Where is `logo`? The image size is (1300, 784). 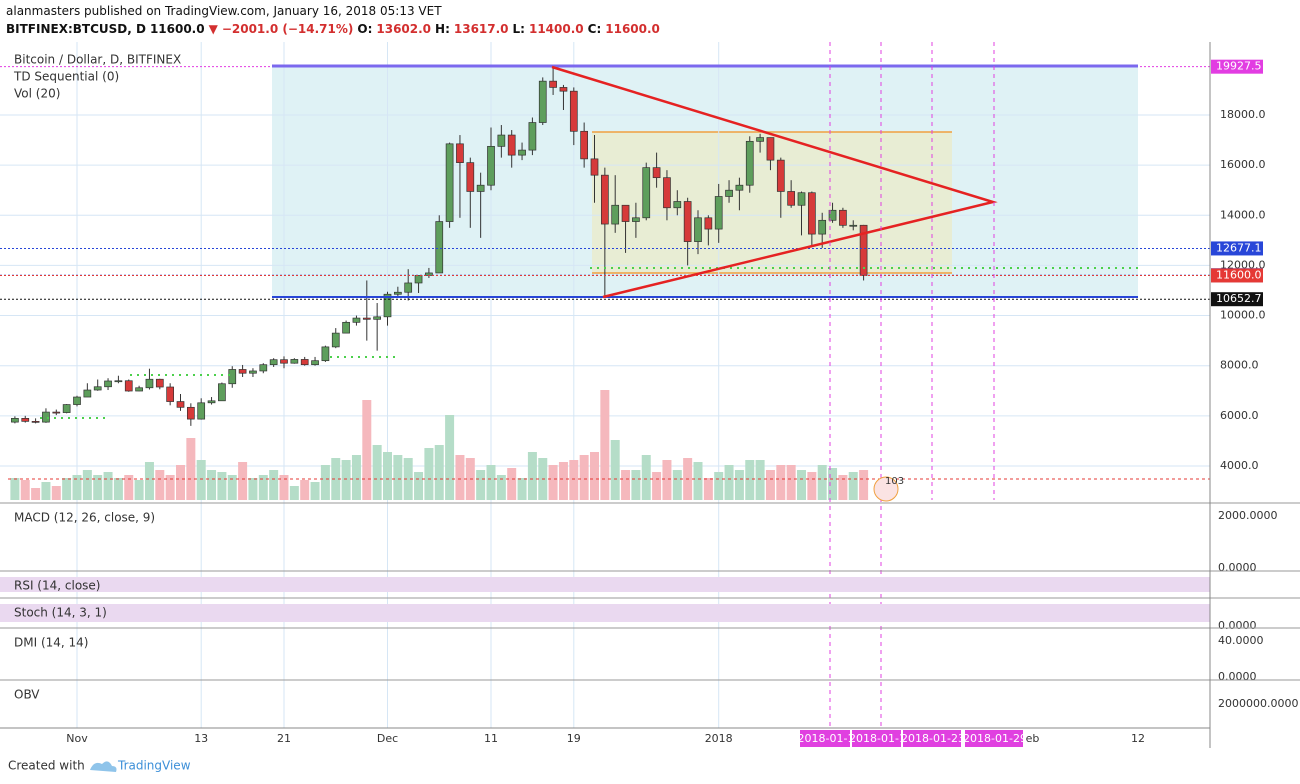 logo is located at coordinates (103, 766).